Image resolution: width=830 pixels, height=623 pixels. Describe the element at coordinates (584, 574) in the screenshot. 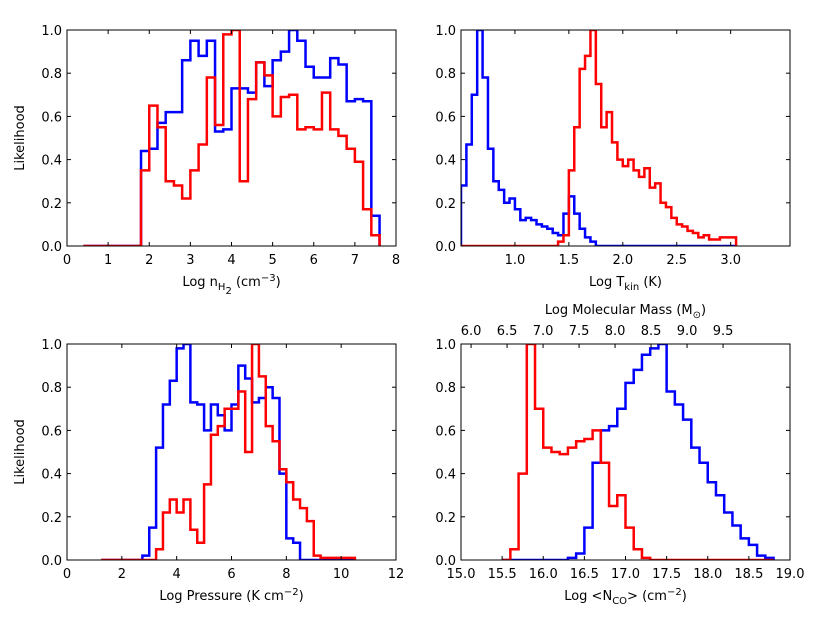

I see `x-tick-label: 16.5` at that location.